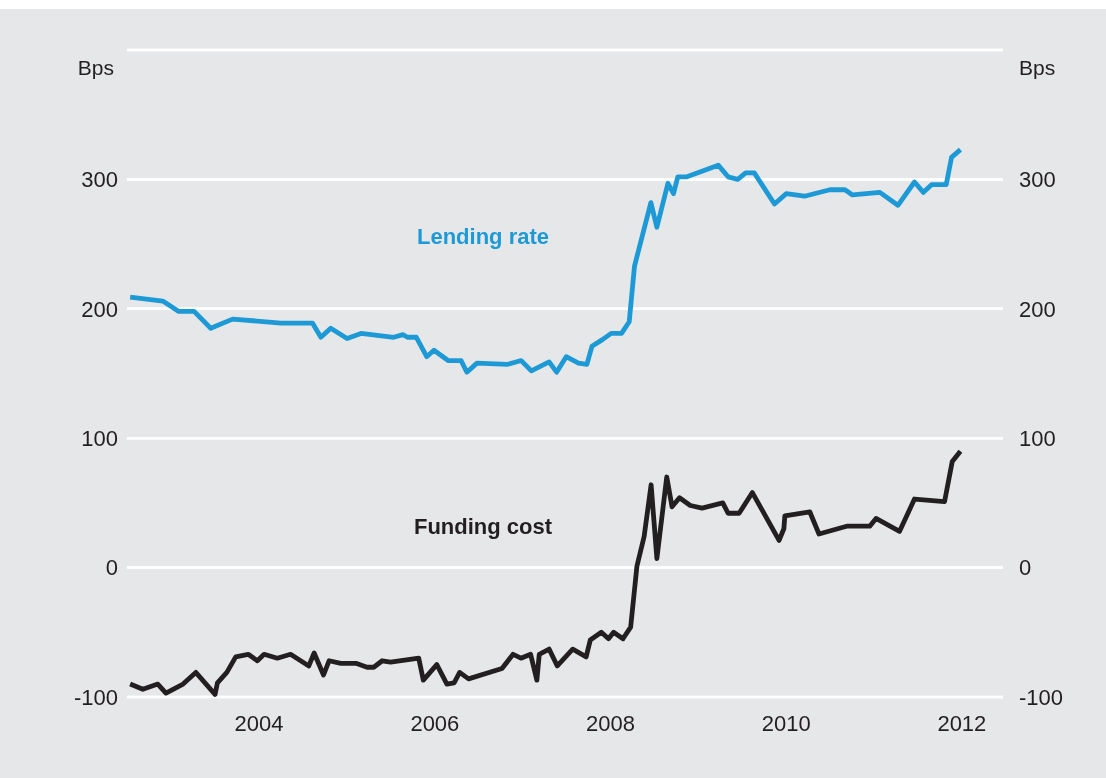 The height and width of the screenshot is (778, 1106). Describe the element at coordinates (786, 723) in the screenshot. I see `x-tick-label: 2010` at that location.